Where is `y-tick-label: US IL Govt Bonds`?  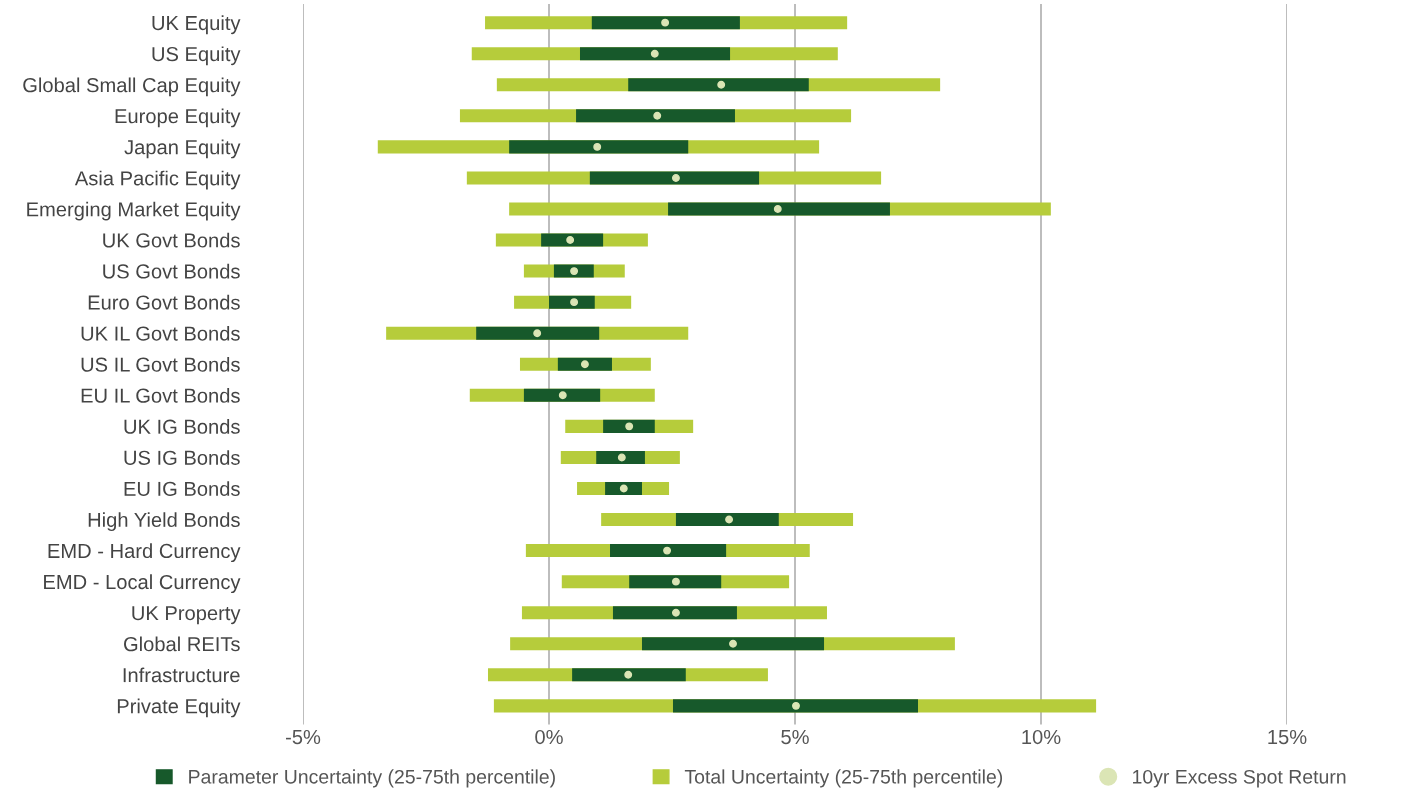 y-tick-label: US IL Govt Bonds is located at coordinates (160, 364).